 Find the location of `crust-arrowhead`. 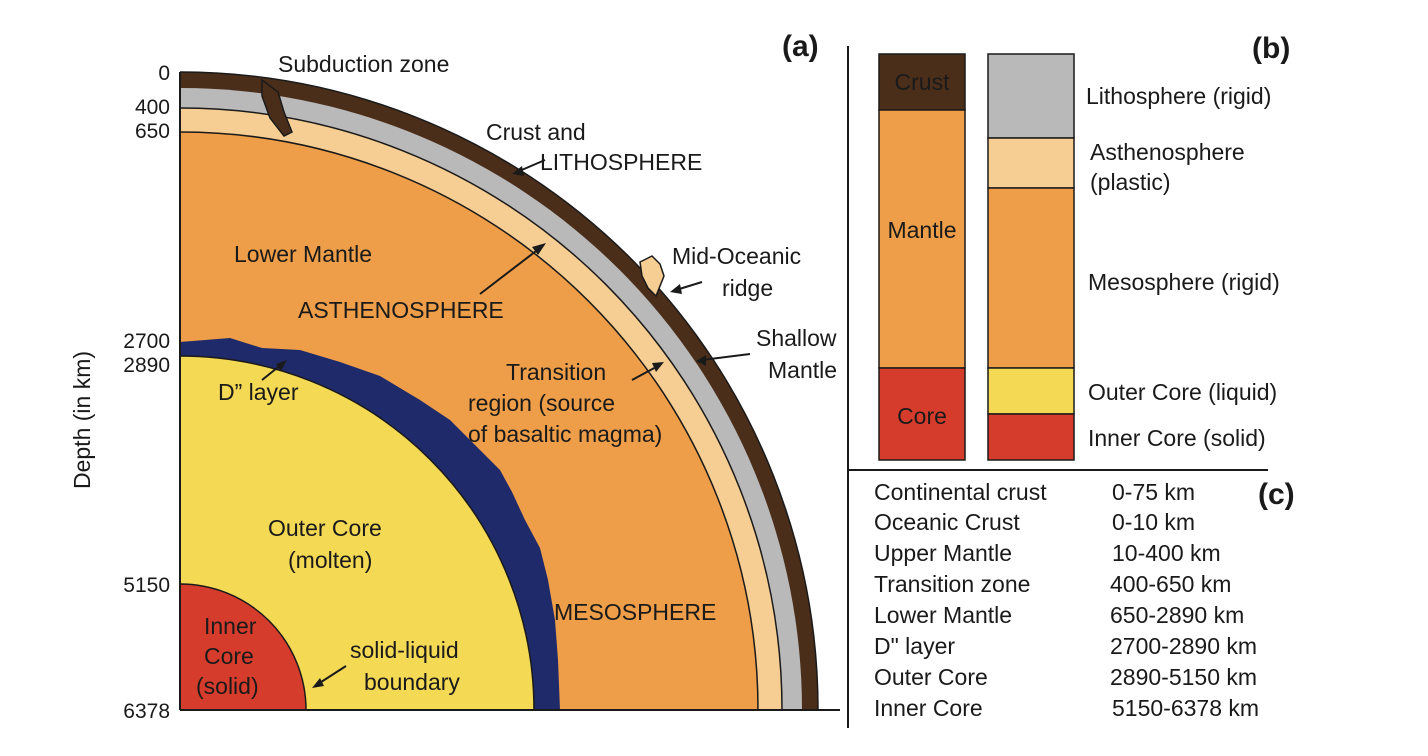

crust-arrowhead is located at coordinates (518, 171).